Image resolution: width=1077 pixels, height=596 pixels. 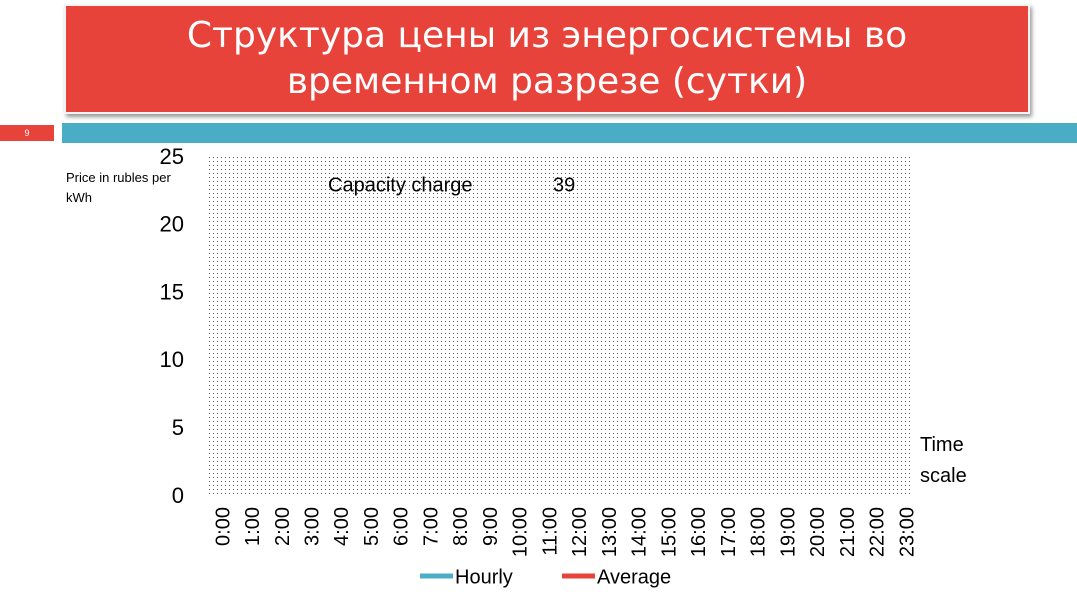 What do you see at coordinates (223, 526) in the screenshot?
I see `x-tick-label: 0:00` at bounding box center [223, 526].